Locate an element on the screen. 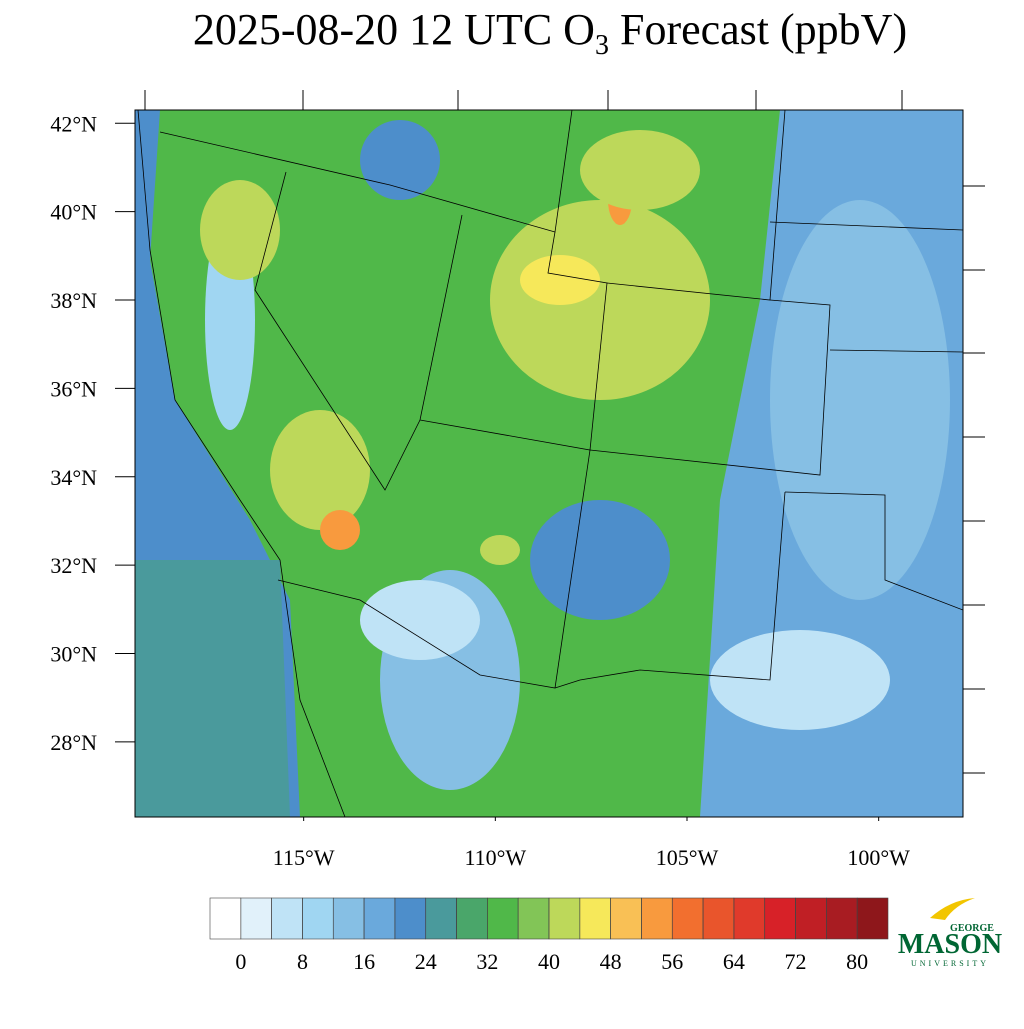 The image size is (1024, 1029). colorbar-label: 8 is located at coordinates (302, 961).